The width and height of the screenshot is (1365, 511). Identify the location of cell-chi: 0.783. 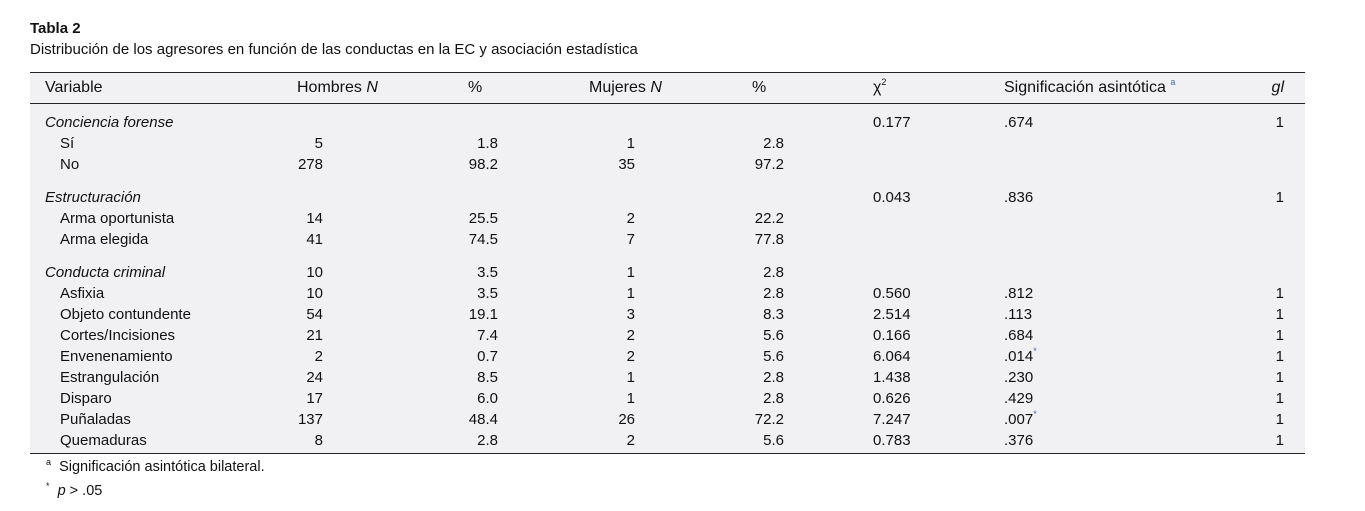
(892, 440).